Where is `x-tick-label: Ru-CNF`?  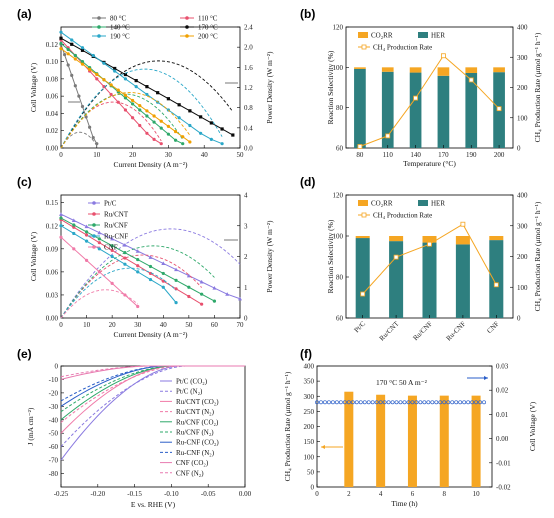
x-tick-label: Ru-CNF is located at coordinates (456, 331).